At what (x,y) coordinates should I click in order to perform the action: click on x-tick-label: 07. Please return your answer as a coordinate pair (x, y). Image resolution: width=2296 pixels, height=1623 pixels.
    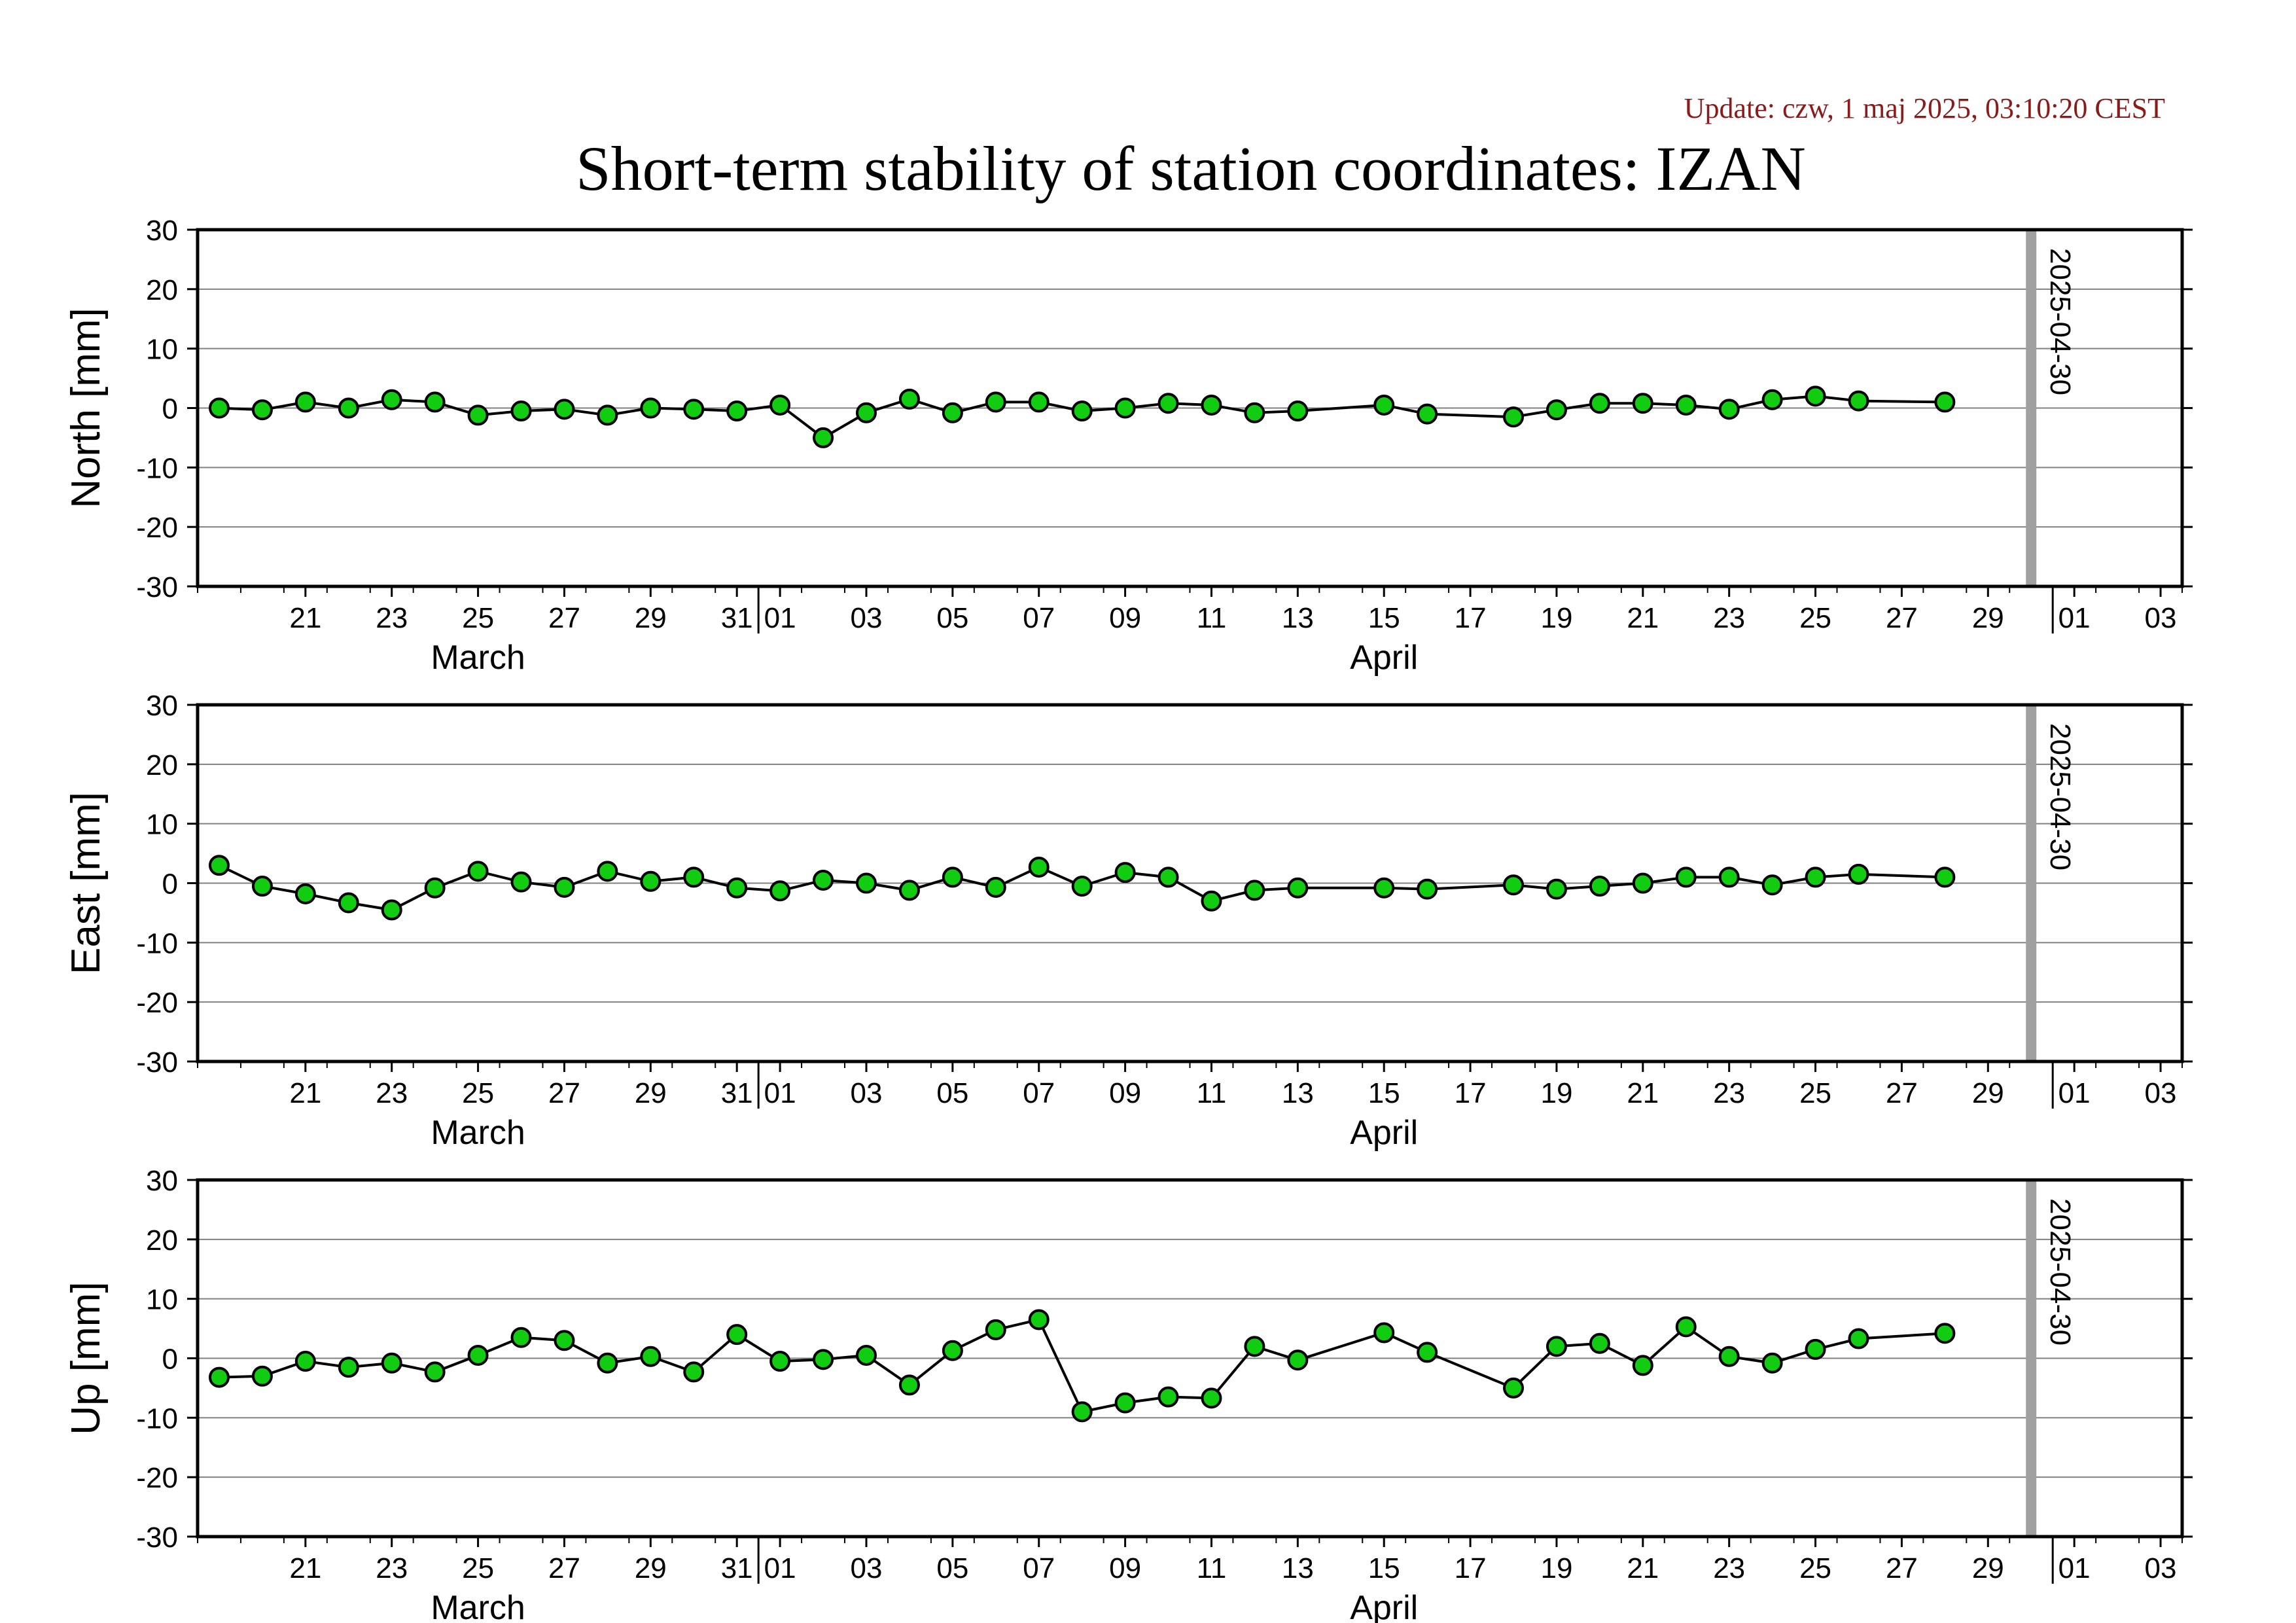
    Looking at the image, I should click on (1039, 1093).